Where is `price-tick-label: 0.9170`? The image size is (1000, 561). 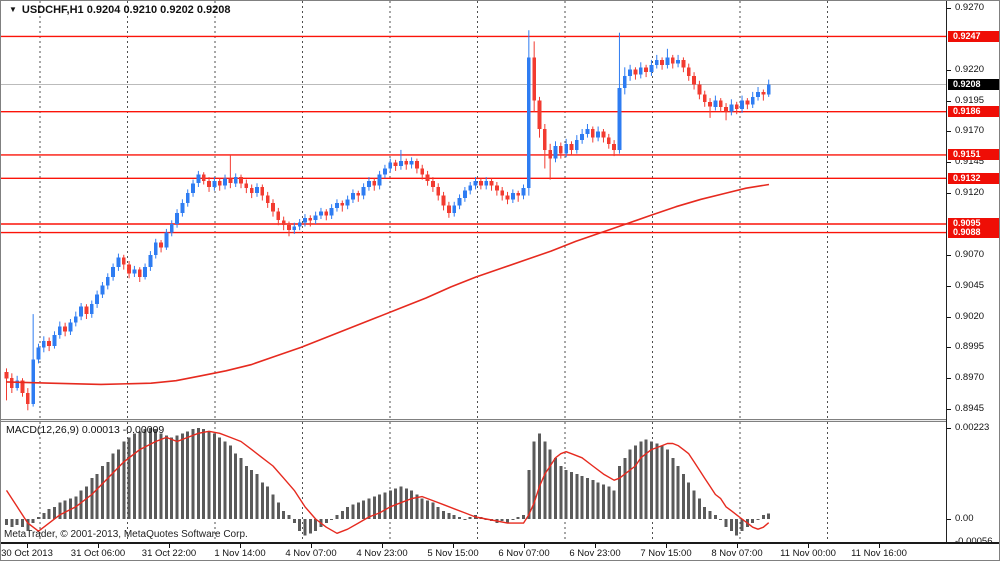 price-tick-label: 0.9170 is located at coordinates (970, 131).